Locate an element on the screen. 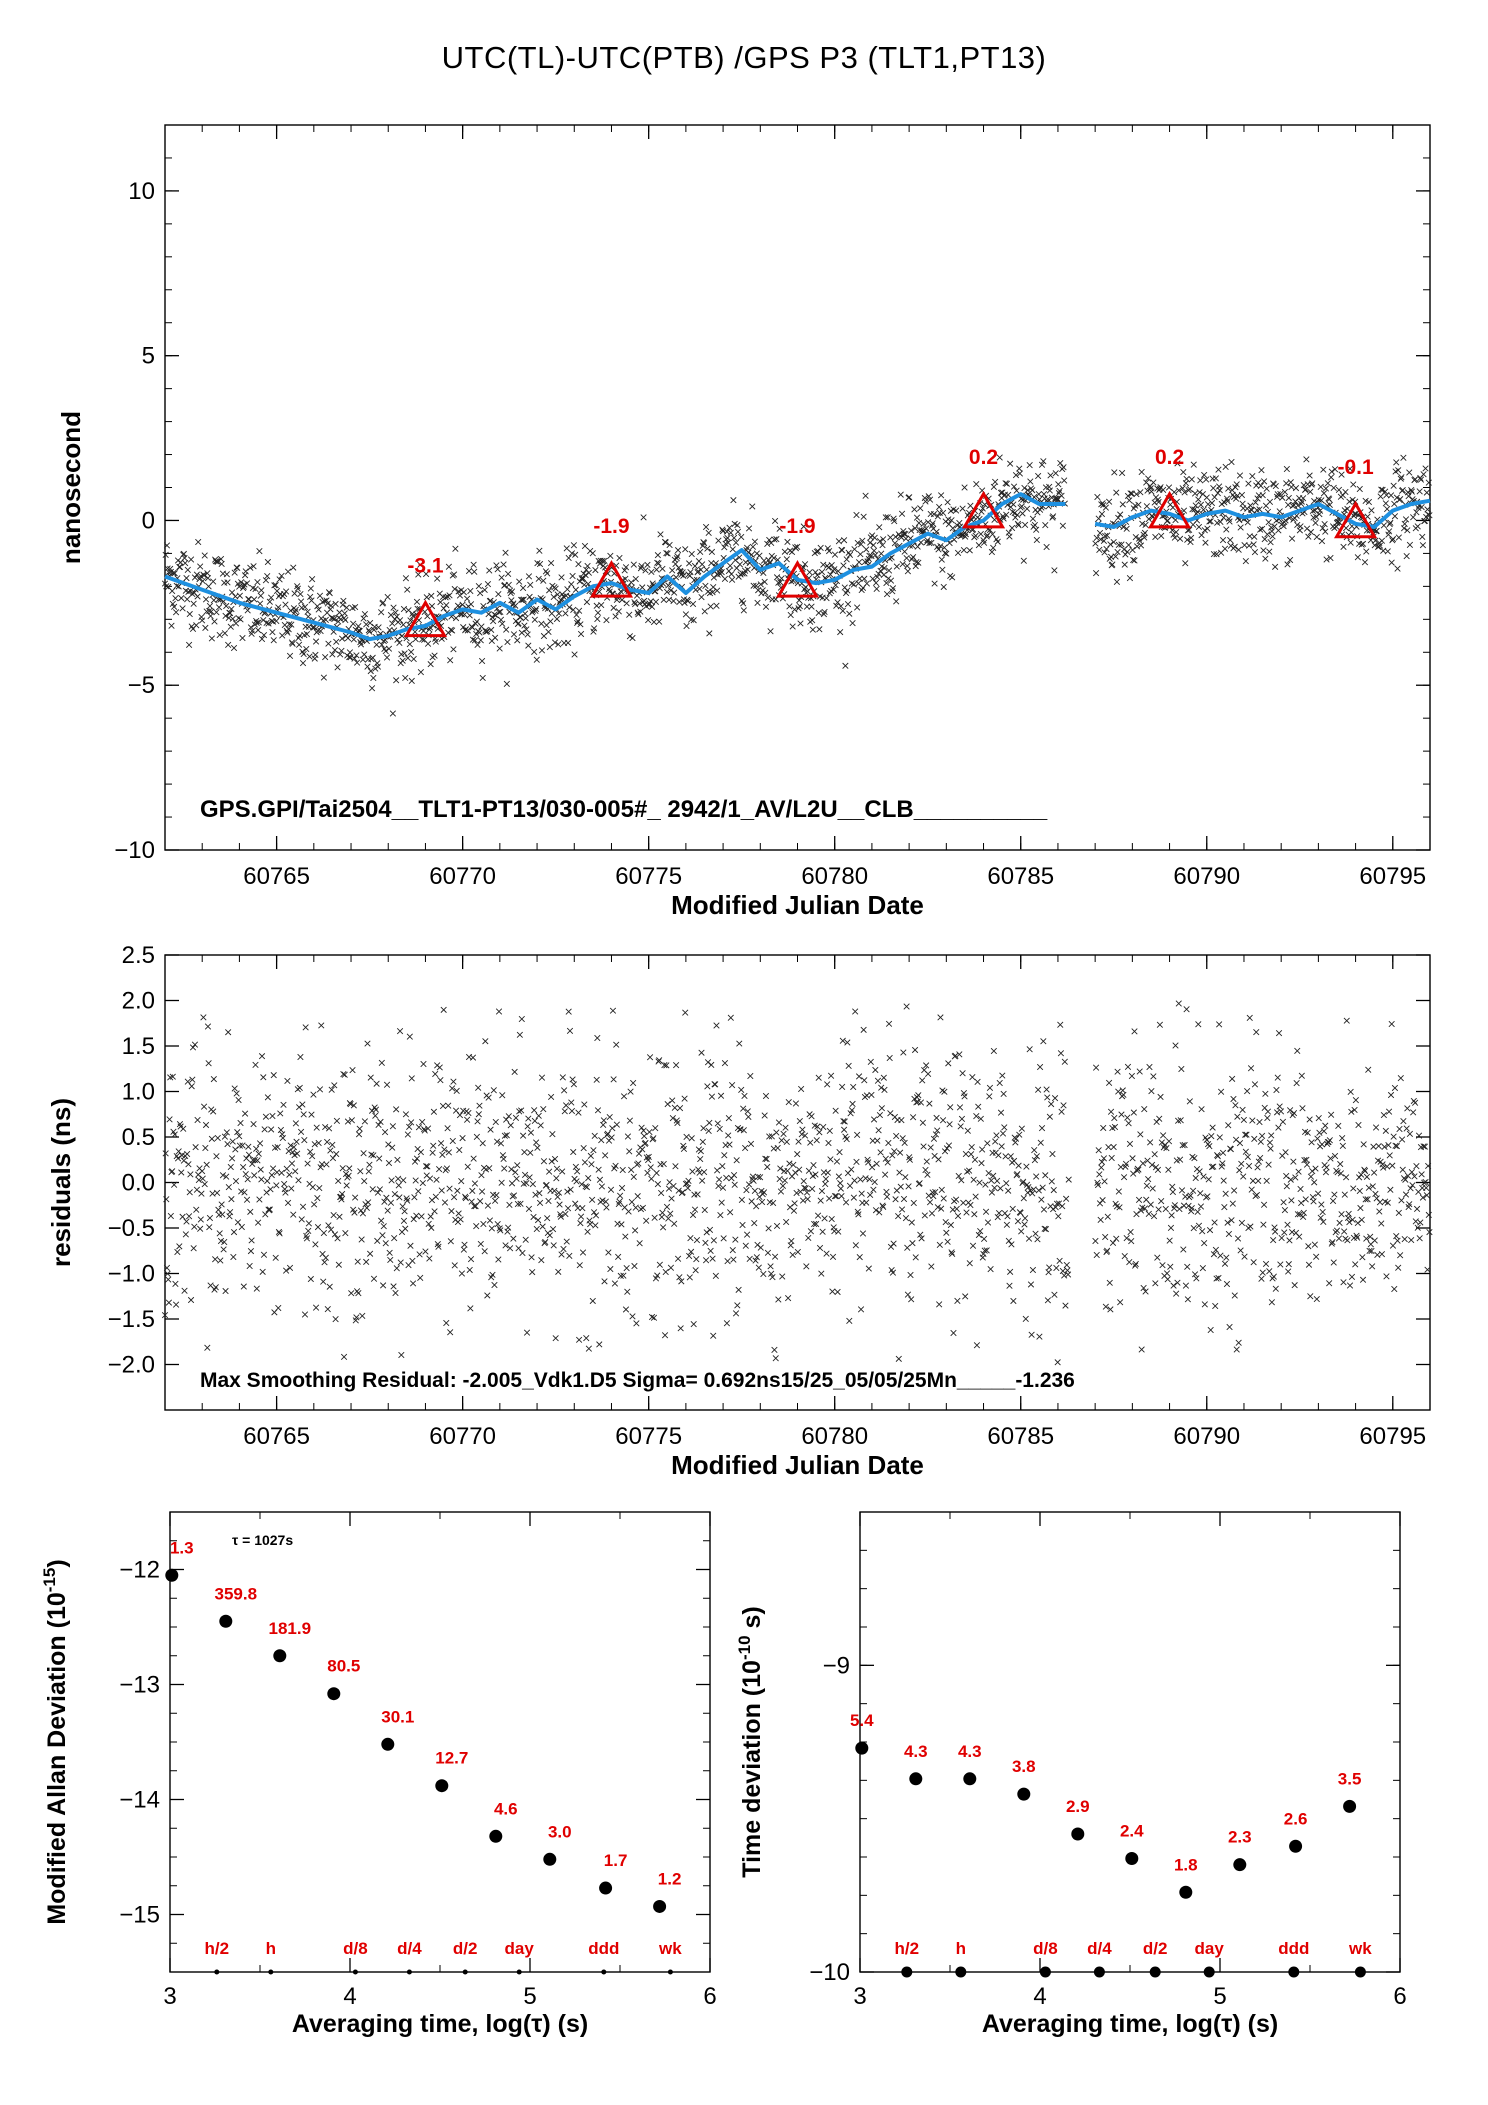 This screenshot has height=2105, width=1488. x-tick-label: 60790 is located at coordinates (1206, 876).